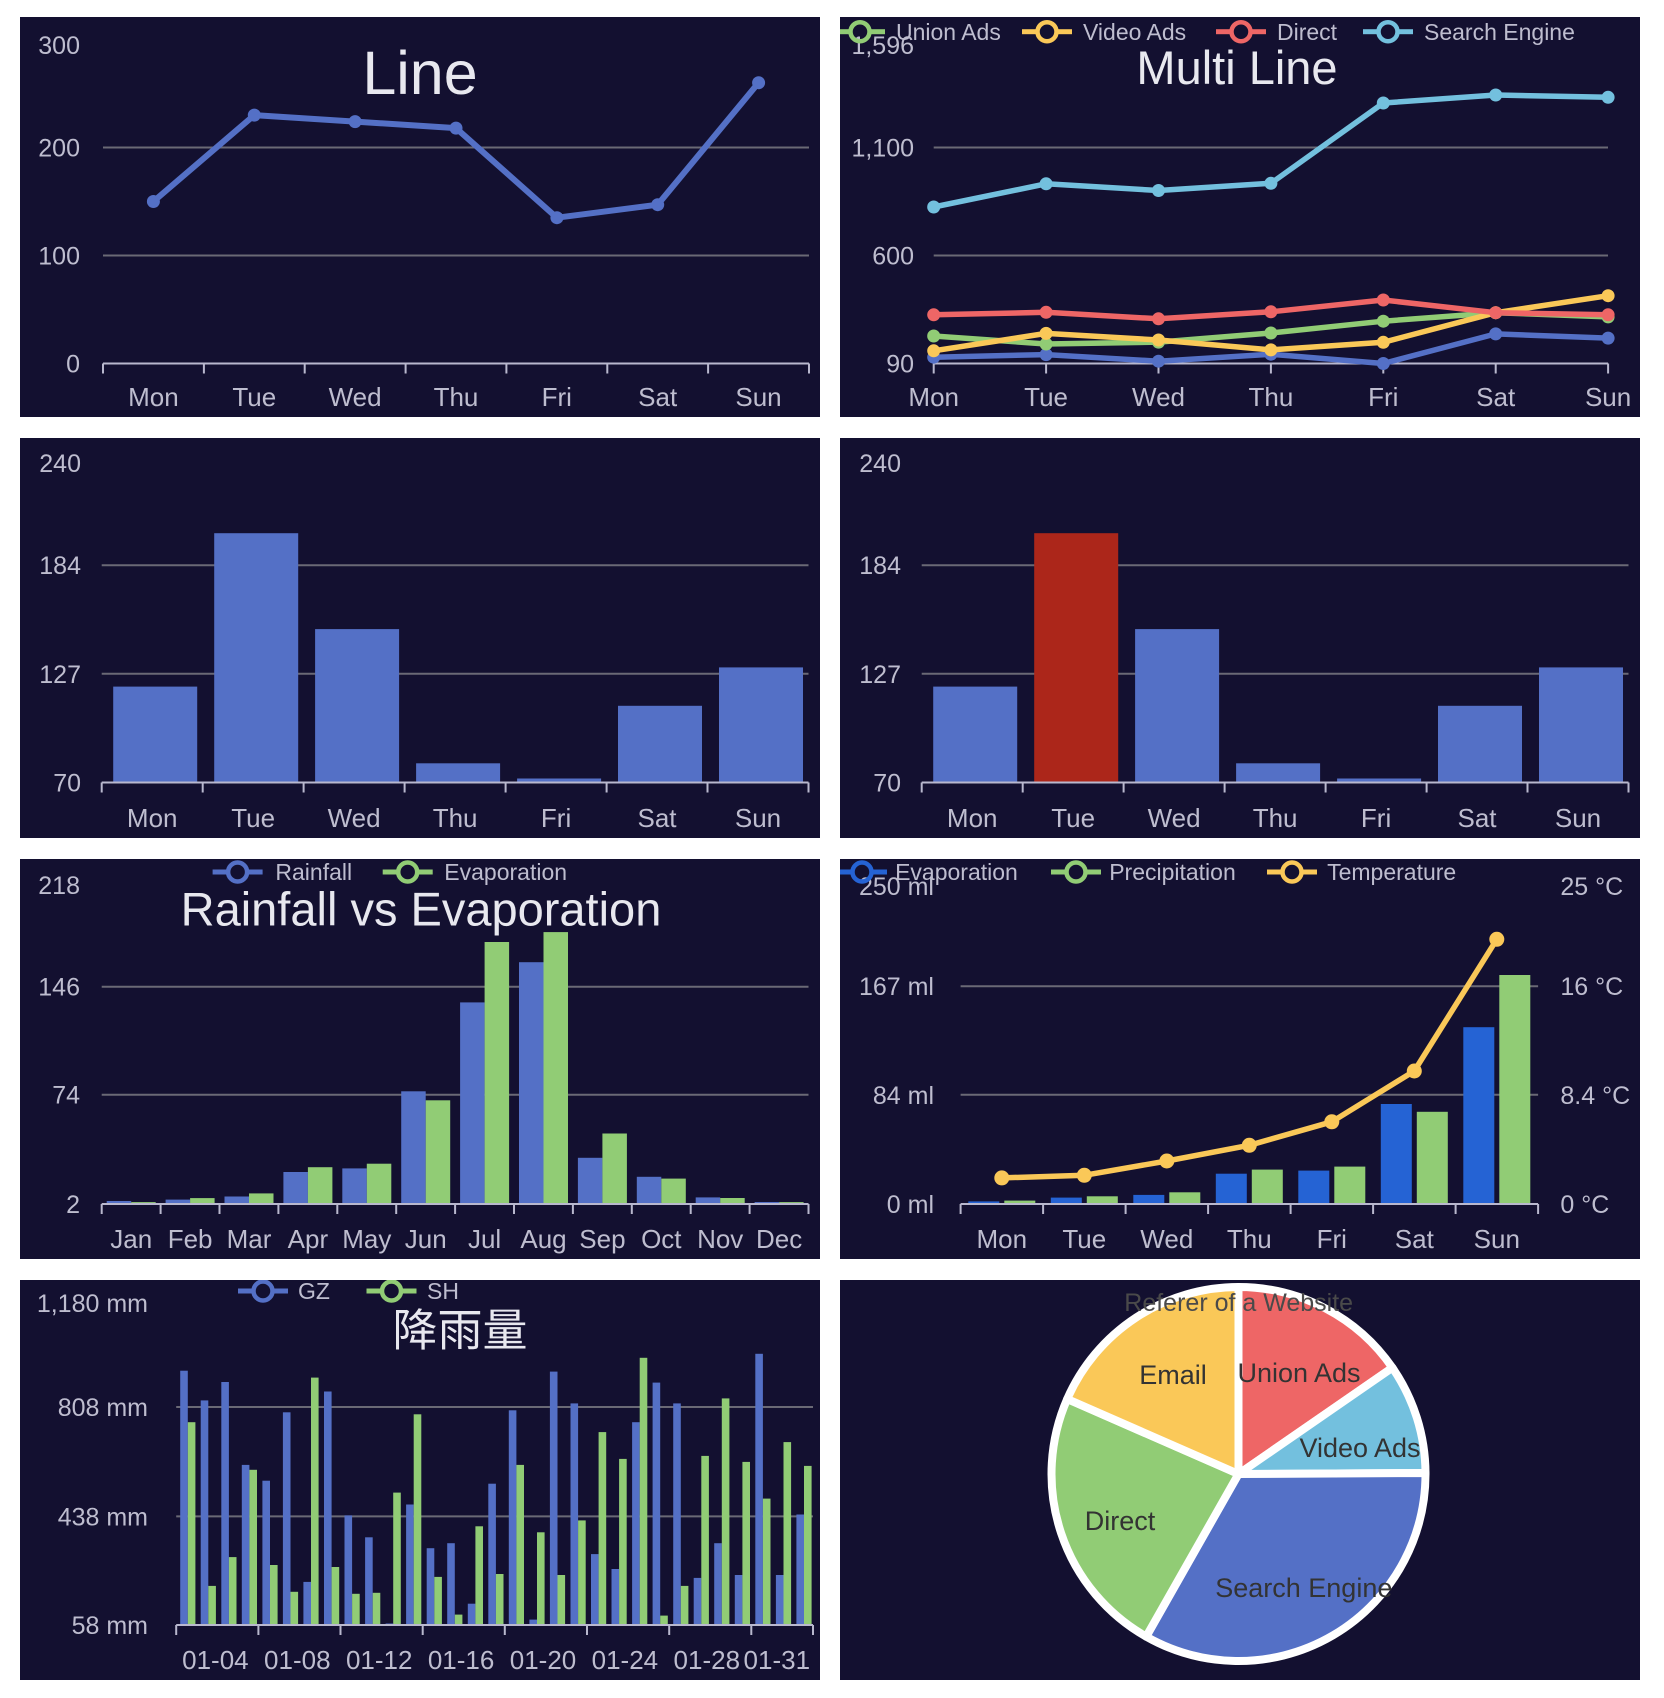 The height and width of the screenshot is (1698, 1664). What do you see at coordinates (66, 1096) in the screenshot?
I see `svg-text: 74` at bounding box center [66, 1096].